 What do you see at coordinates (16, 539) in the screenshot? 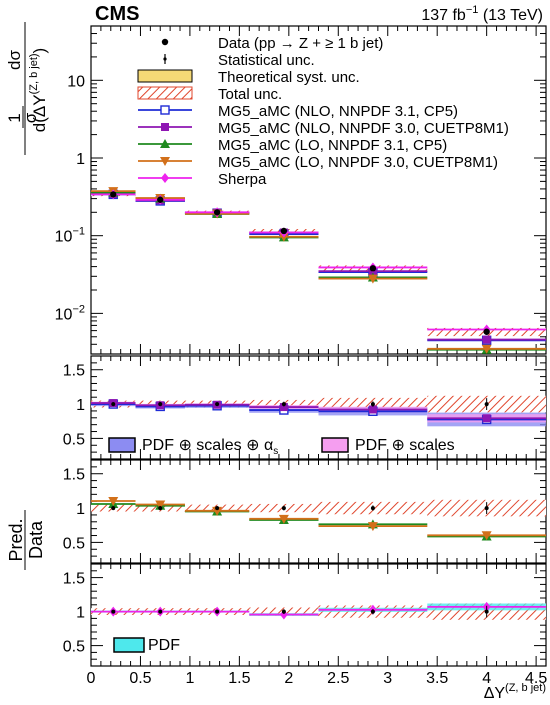
I see `svg-text: Pred.` at bounding box center [16, 539].